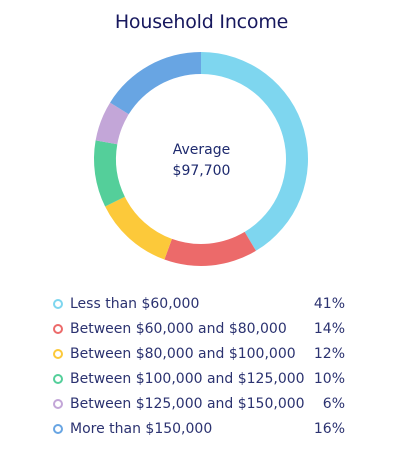  I want to click on legend-item: Between $60,000 and $80,000 14%, so click(199, 331).